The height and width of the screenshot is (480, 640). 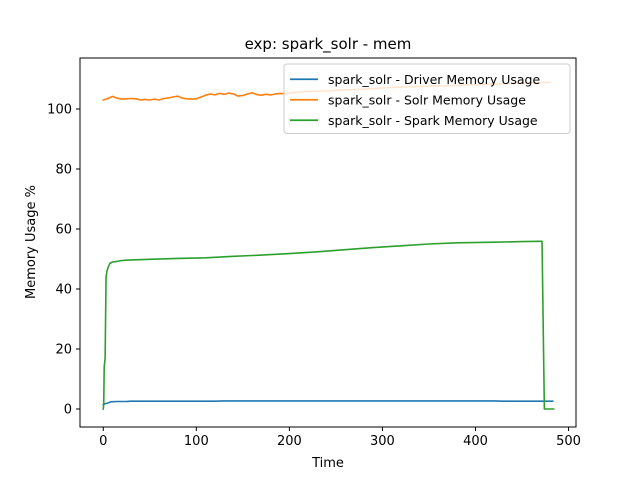 What do you see at coordinates (289, 441) in the screenshot?
I see `x-tick-label: 200` at bounding box center [289, 441].